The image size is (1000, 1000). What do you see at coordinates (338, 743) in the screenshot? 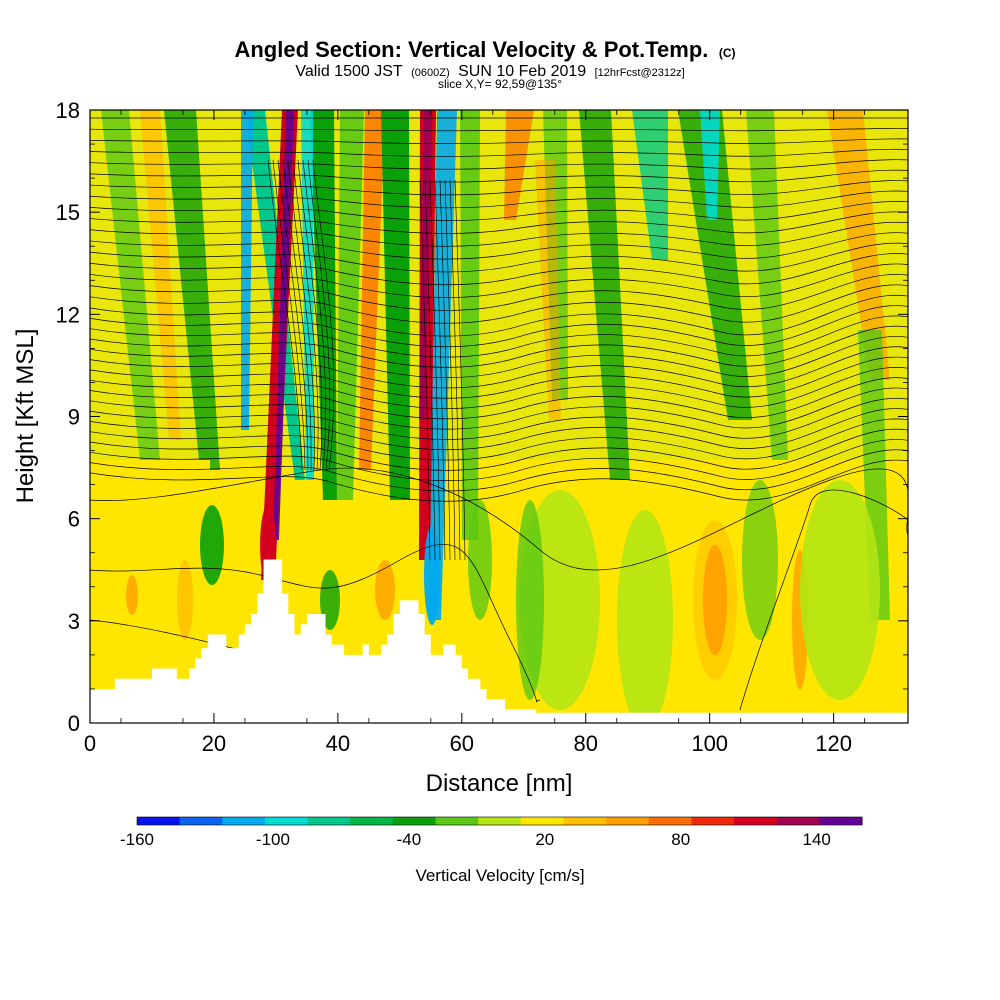
I see `x-tick-label: 40` at bounding box center [338, 743].